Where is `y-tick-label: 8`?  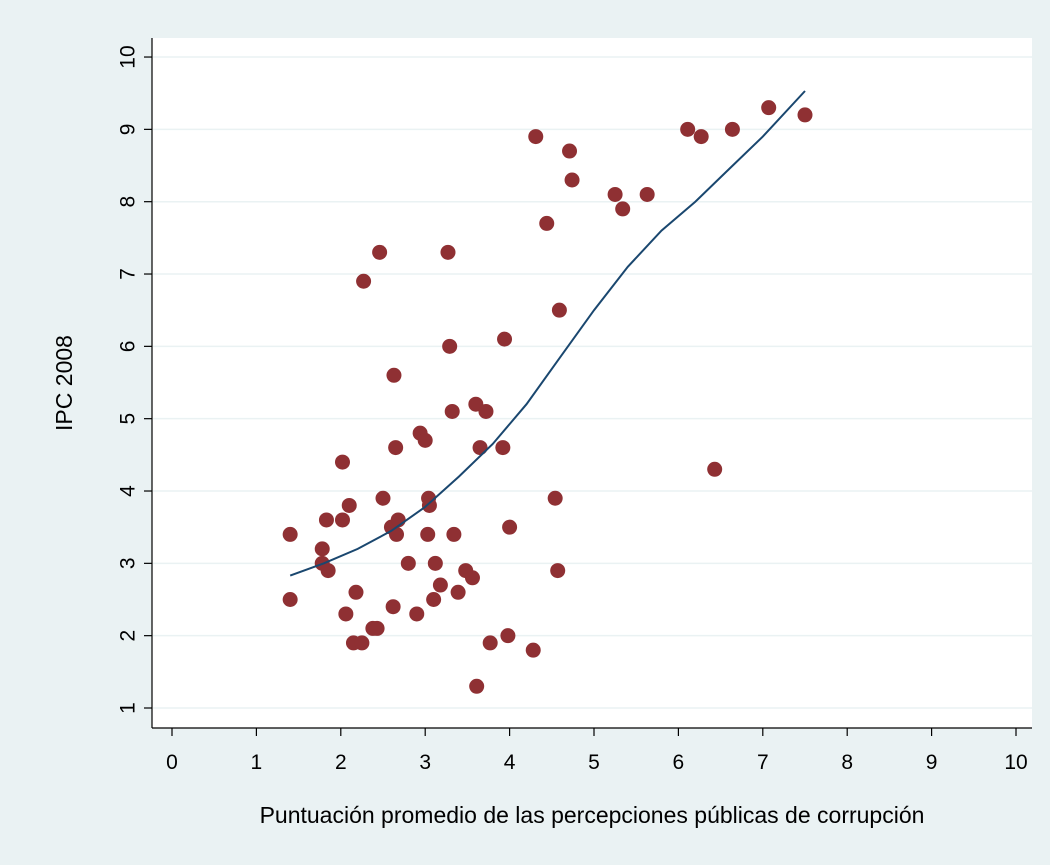 y-tick-label: 8 is located at coordinates (128, 202).